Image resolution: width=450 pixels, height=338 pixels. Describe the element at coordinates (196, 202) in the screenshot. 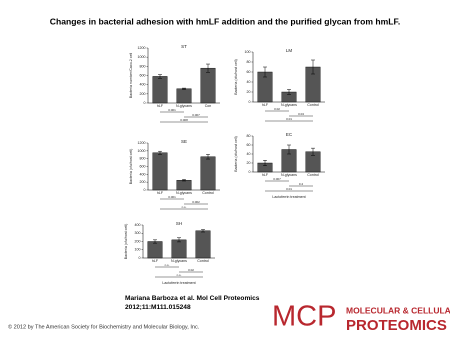

I see `p-value: 0.002` at that location.